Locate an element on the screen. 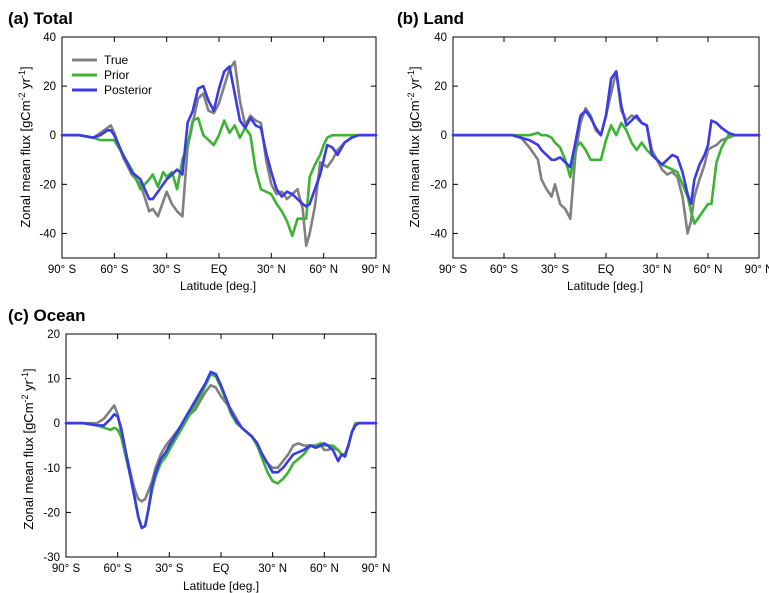  y-tick-label: -10 is located at coordinates (51, 469).